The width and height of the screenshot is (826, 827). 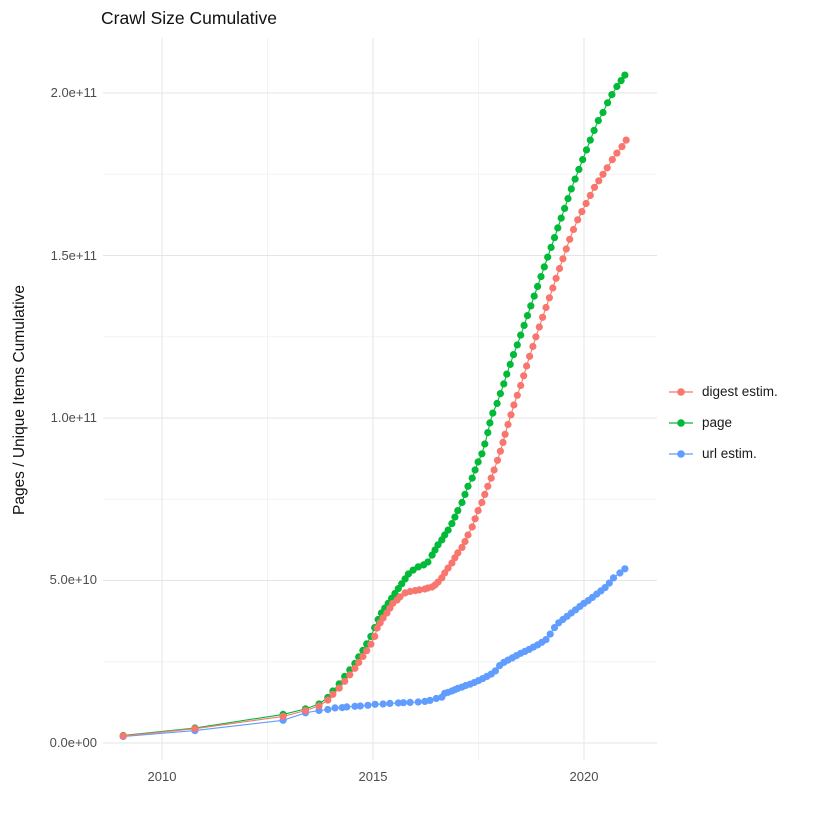 What do you see at coordinates (73, 579) in the screenshot?
I see `y-tick-label-5e10: 5.0e+10` at bounding box center [73, 579].